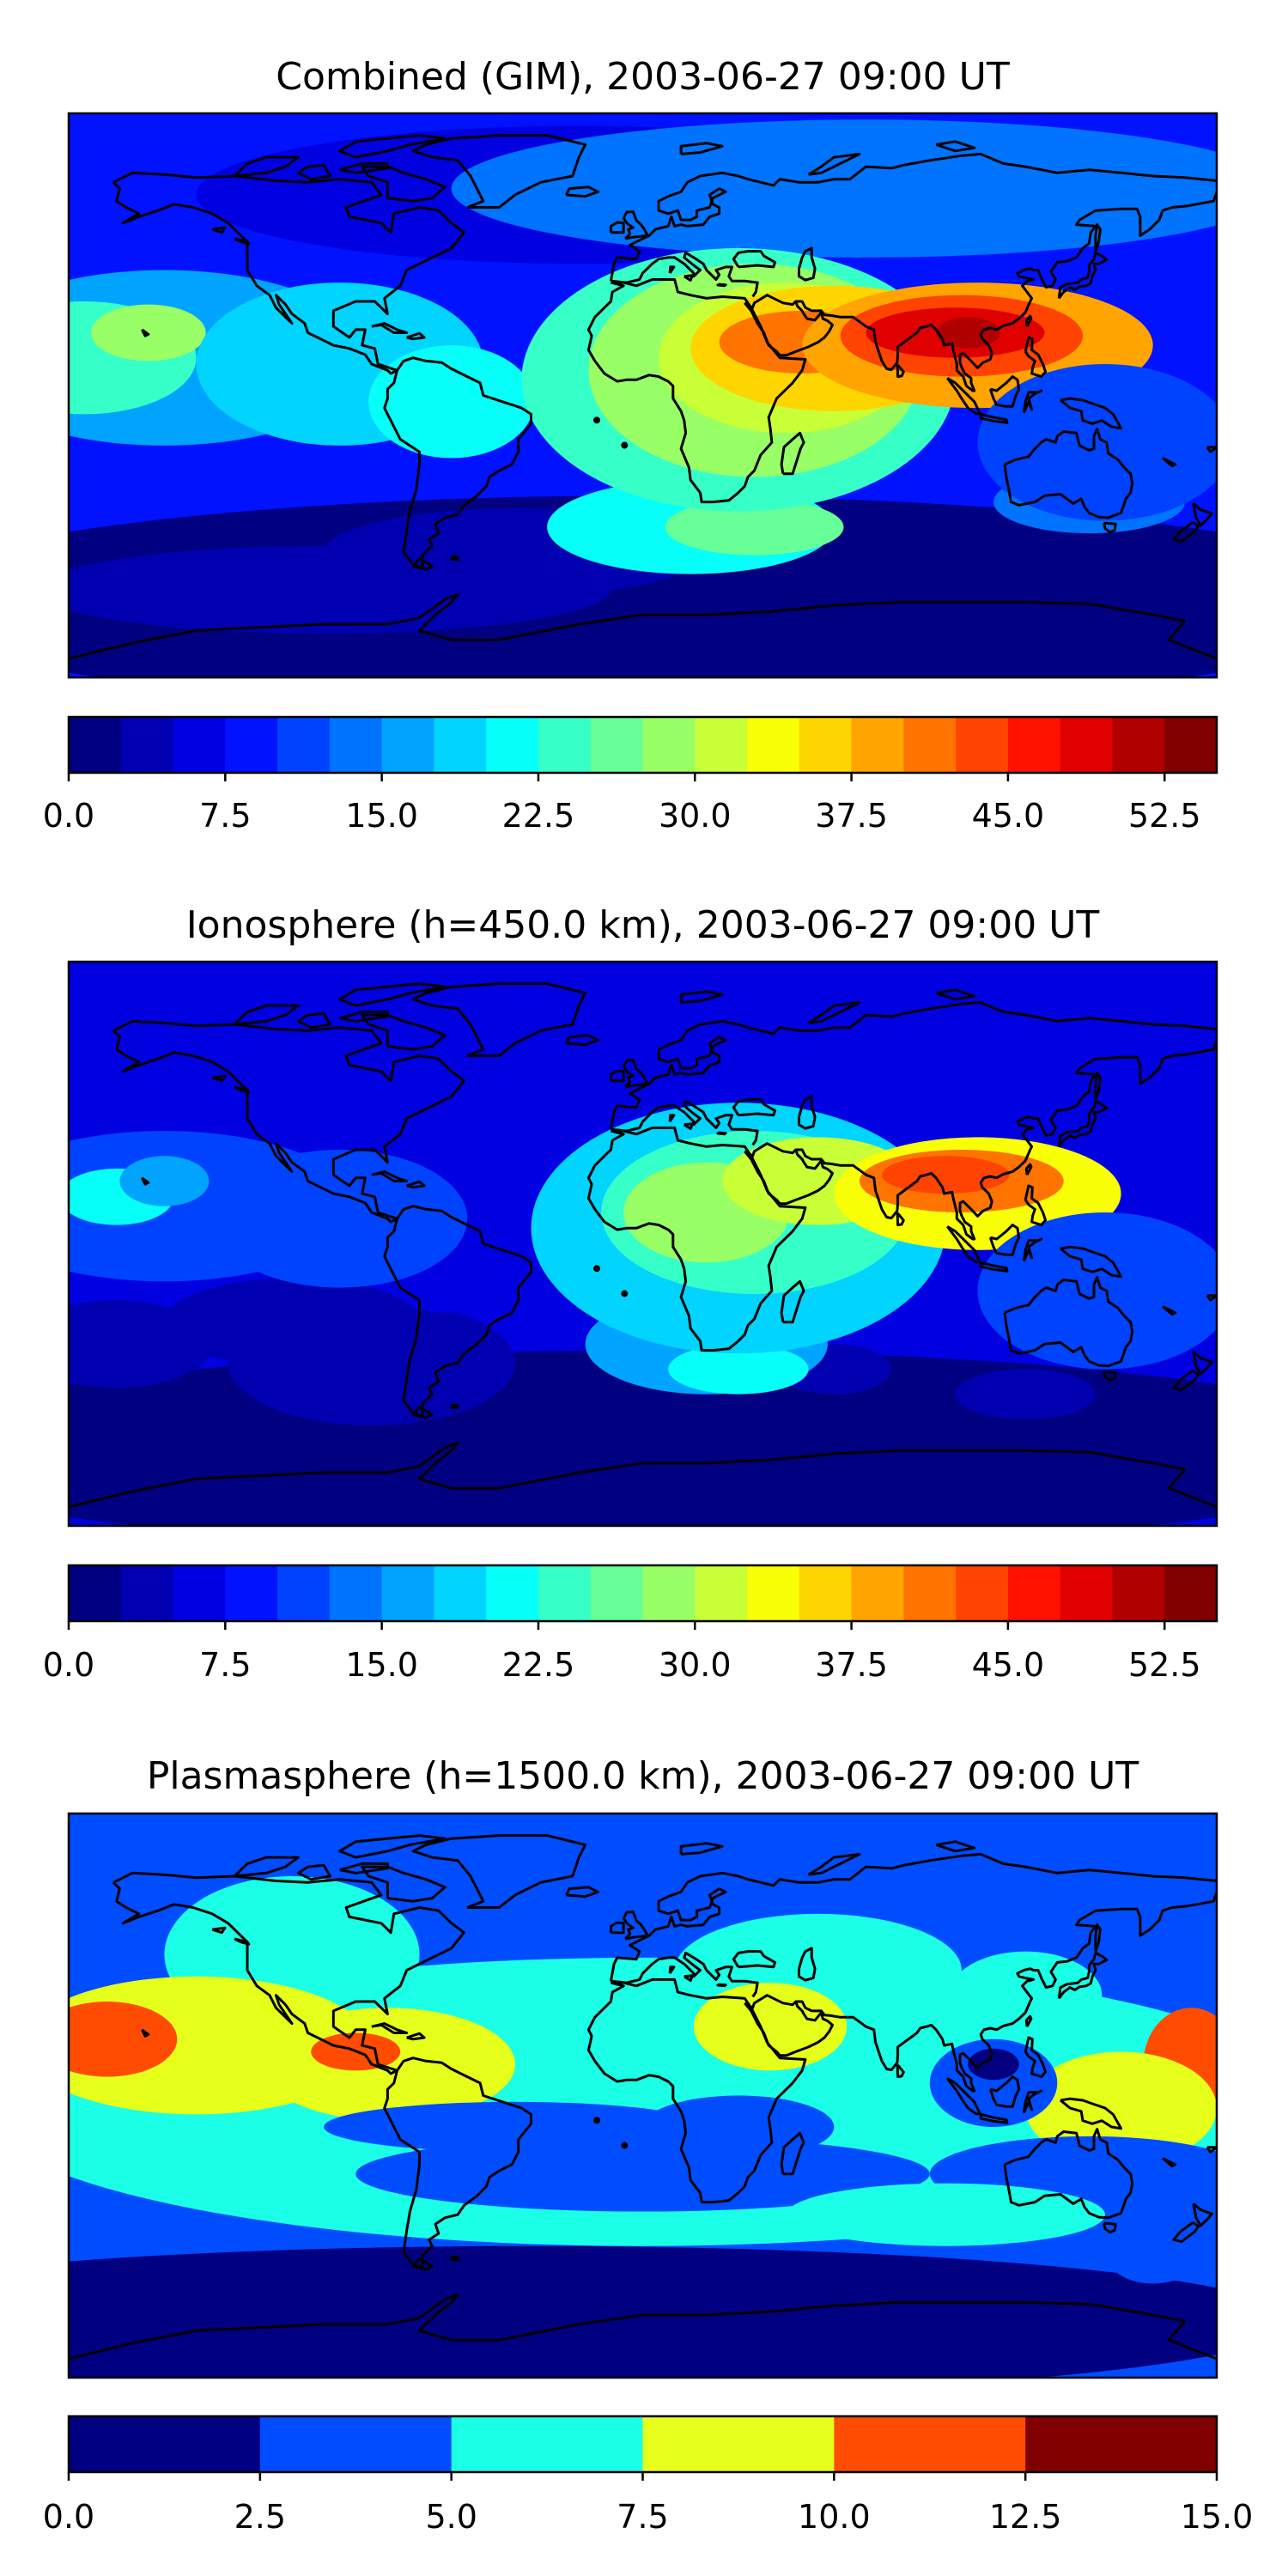  Describe the element at coordinates (834, 2517) in the screenshot. I see `colorbar-tick-label: 10.0` at that location.